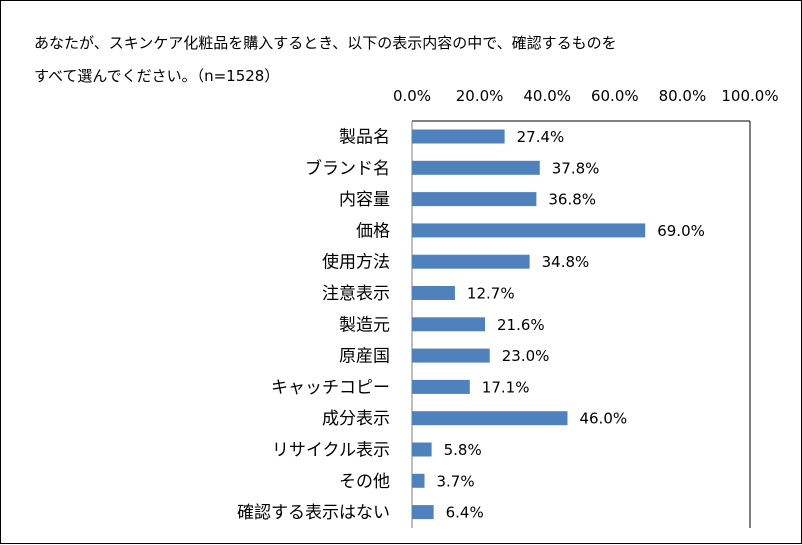  I want to click on value-label: 5.8%, so click(463, 450).